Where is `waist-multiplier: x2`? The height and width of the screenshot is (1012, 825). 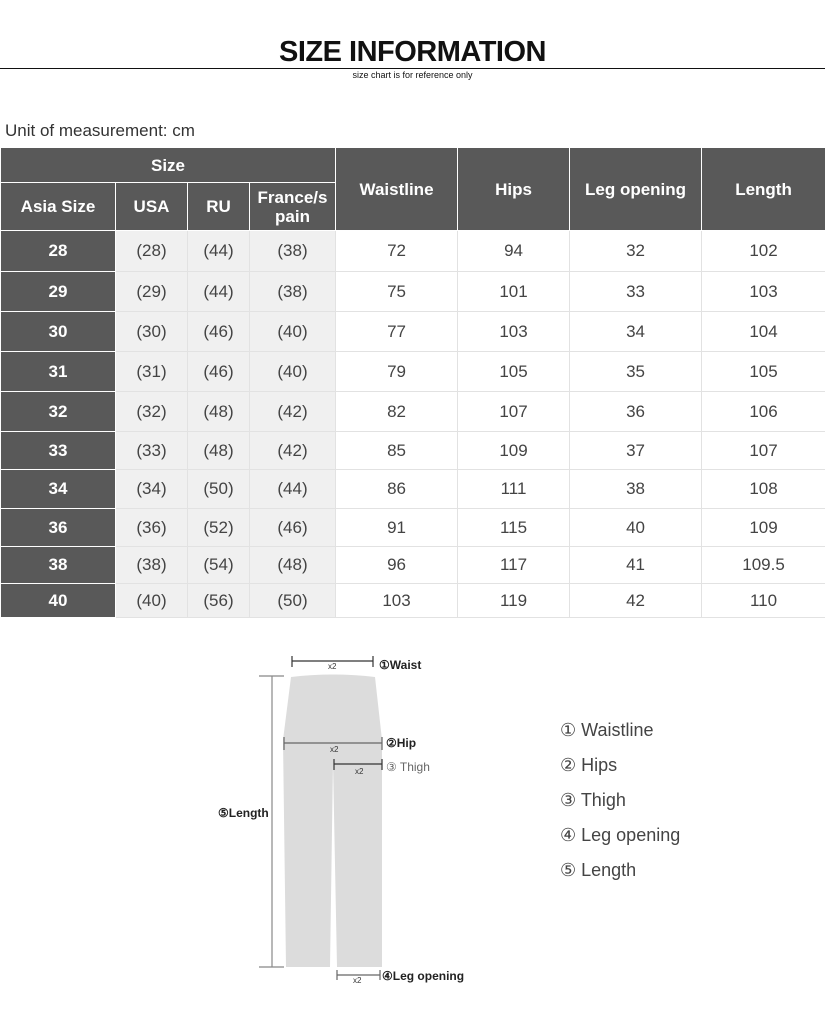
waist-multiplier: x2 is located at coordinates (332, 666).